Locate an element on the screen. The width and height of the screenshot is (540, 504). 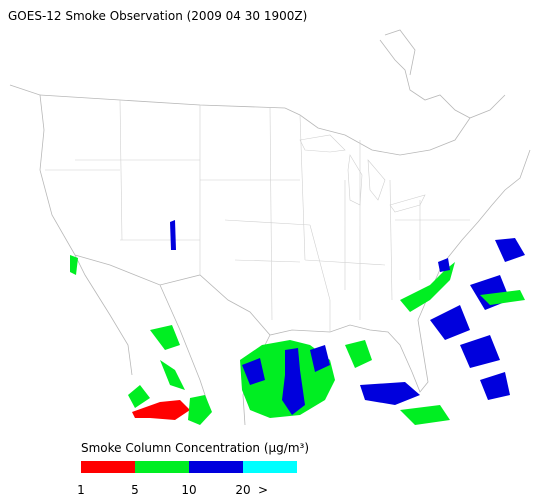
colorbar-tick-label: 20 is located at coordinates (242, 490).